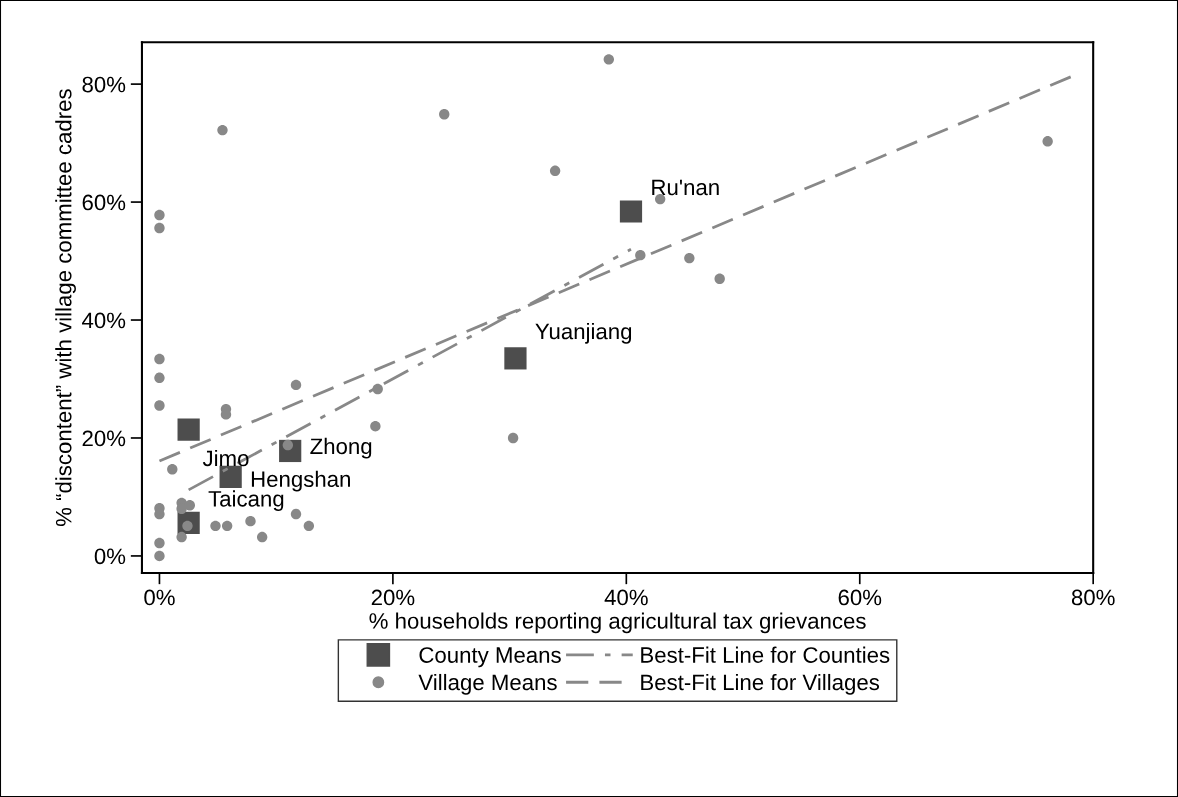  Describe the element at coordinates (860, 597) in the screenshot. I see `x-tick-label: 60%` at that location.